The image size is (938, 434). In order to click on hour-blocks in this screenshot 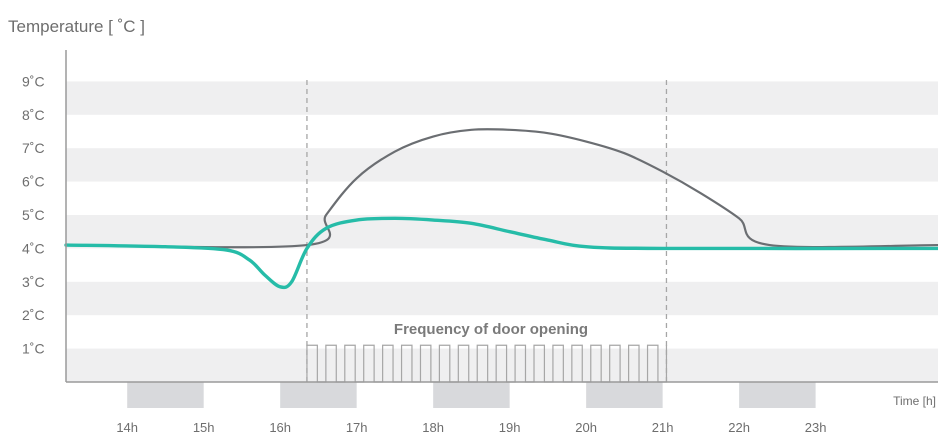, I will do `click(471, 395)`.